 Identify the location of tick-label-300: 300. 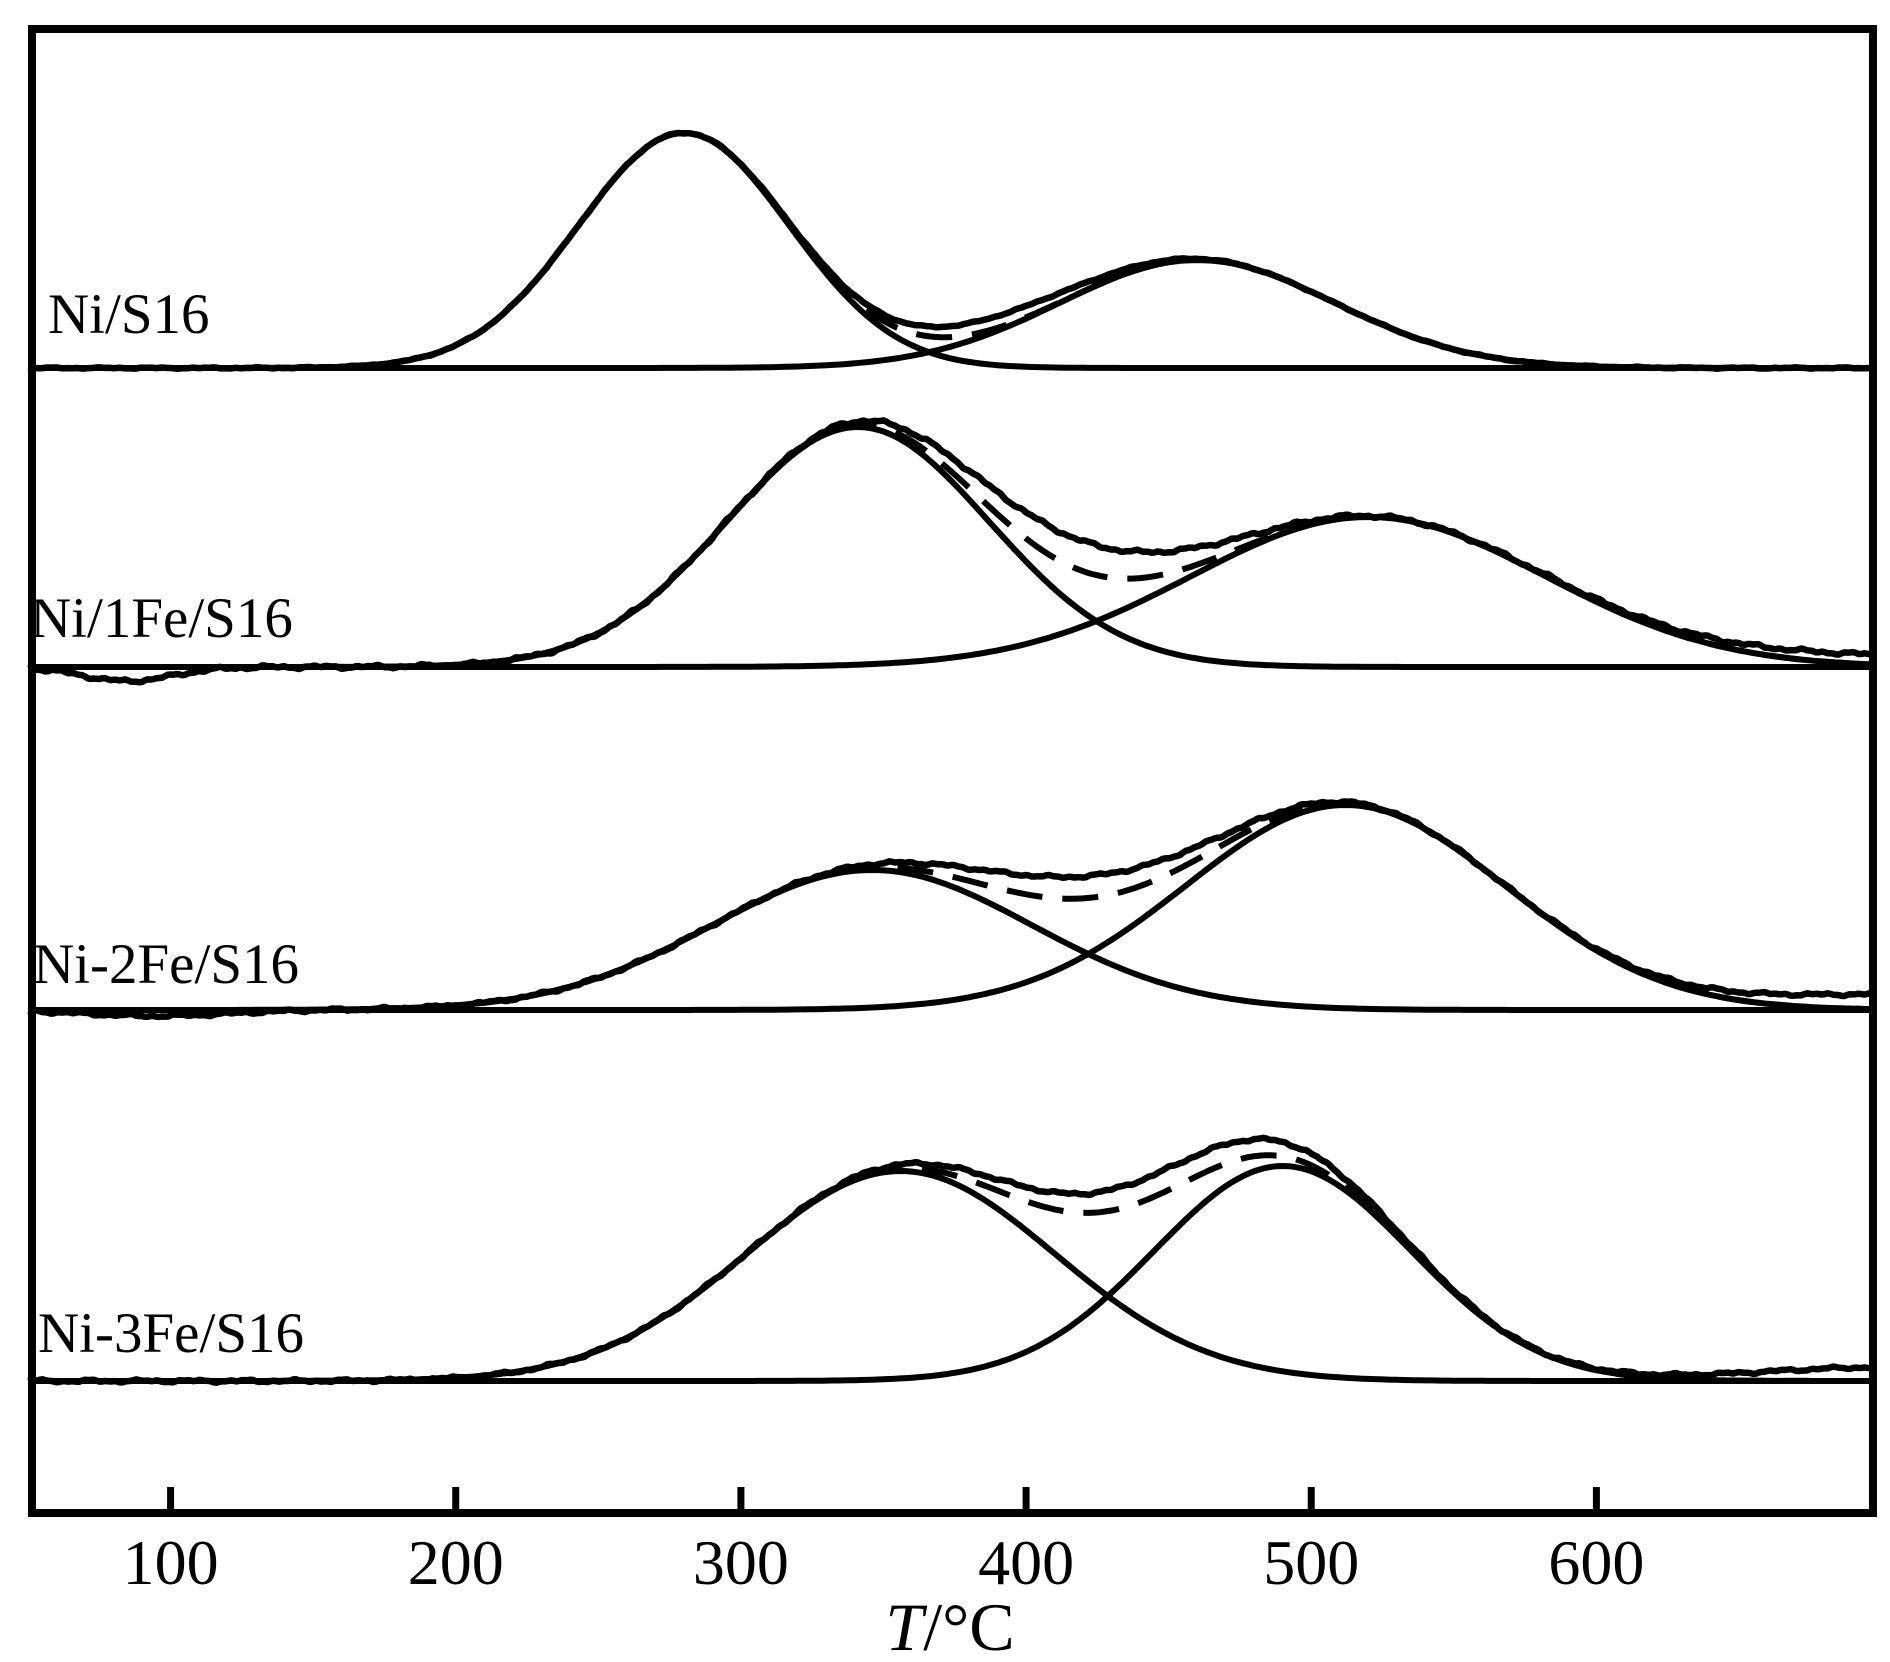
(741, 1562).